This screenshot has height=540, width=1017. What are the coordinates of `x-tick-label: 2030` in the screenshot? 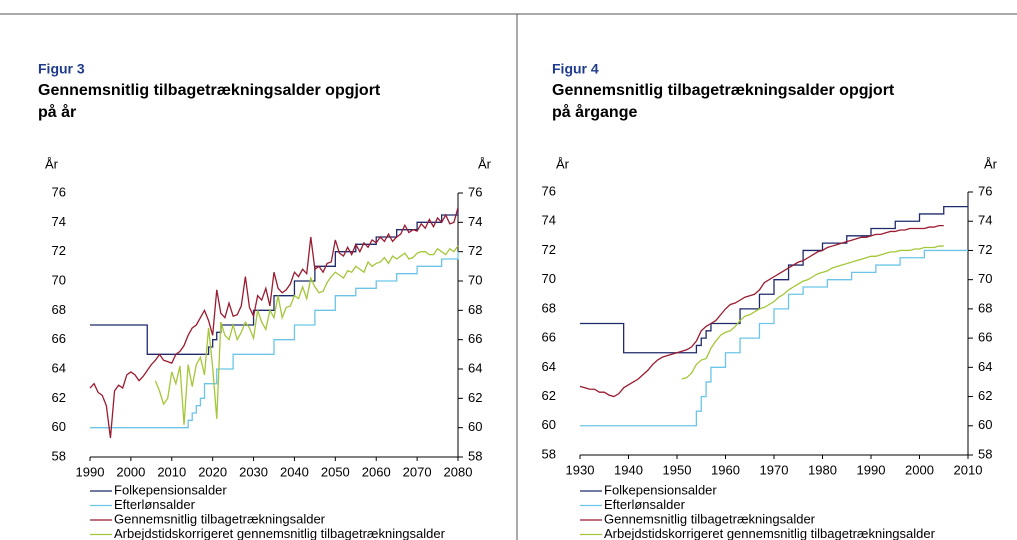 It's located at (253, 471).